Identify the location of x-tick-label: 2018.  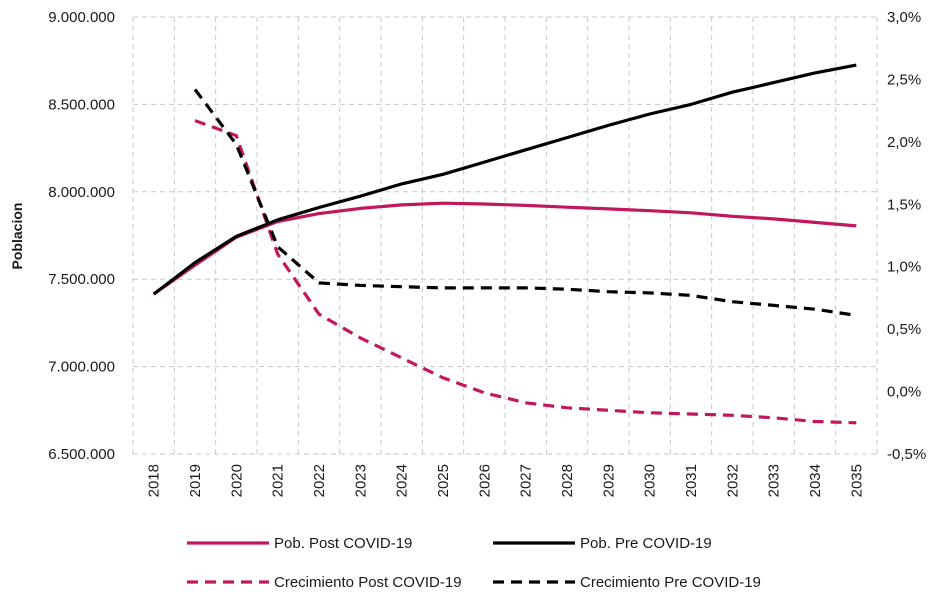
(154, 480).